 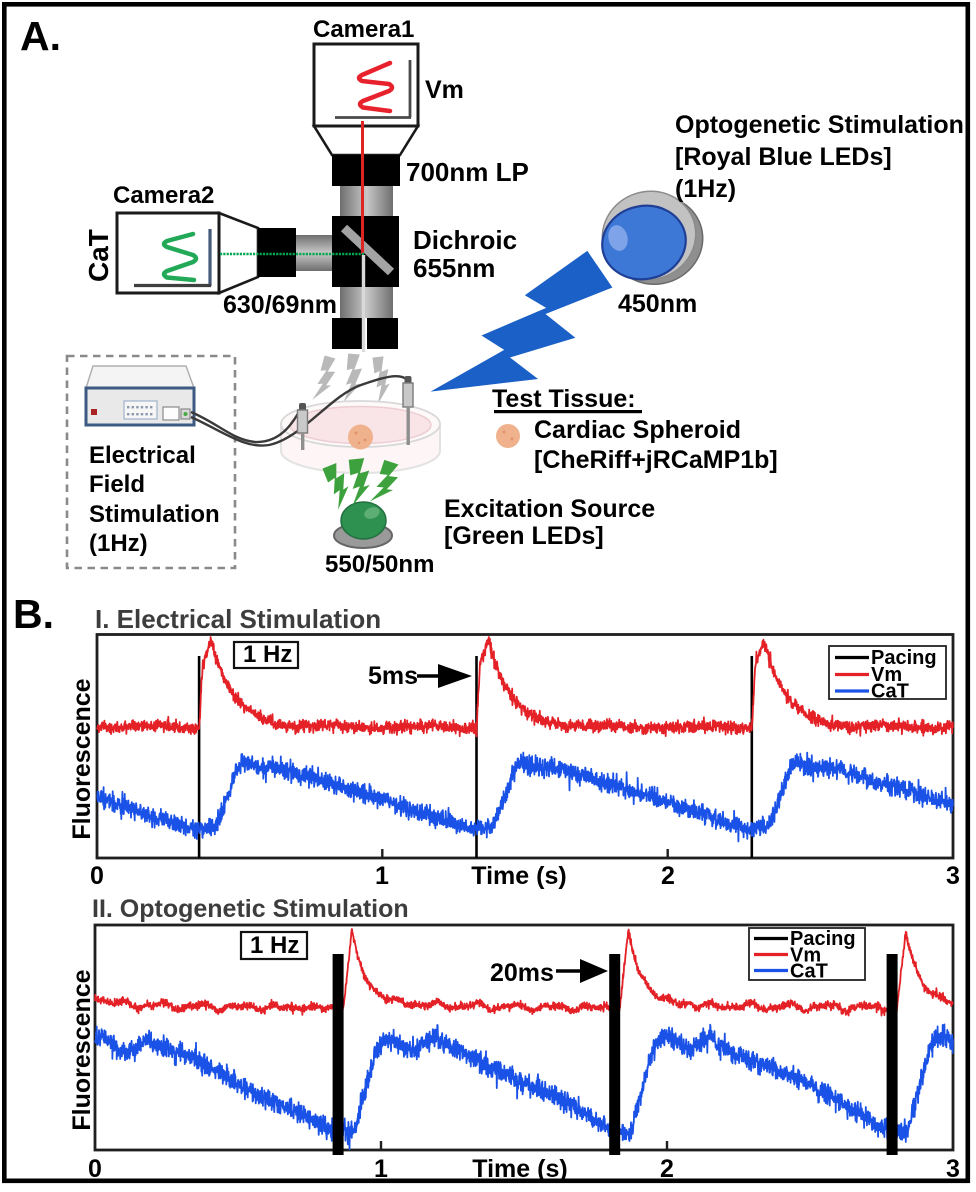 I want to click on svg-text: 630/69nm, so click(x=280, y=305).